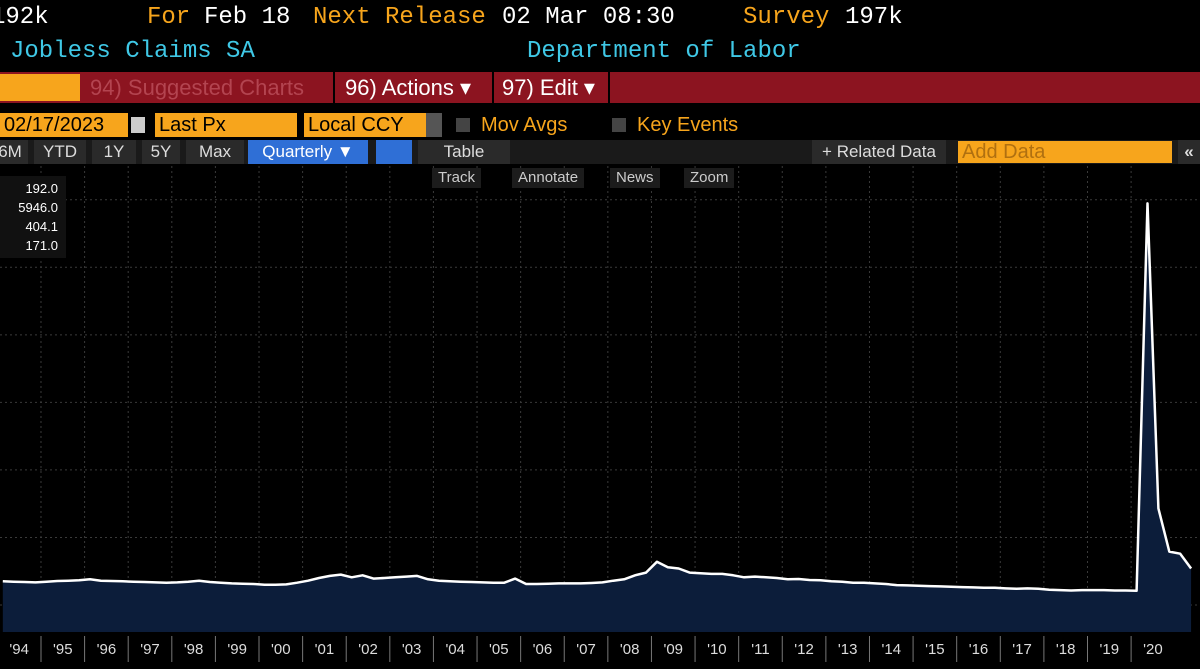 This screenshot has height=669, width=1200. What do you see at coordinates (717, 649) in the screenshot?
I see `x-tick-label: '10` at bounding box center [717, 649].